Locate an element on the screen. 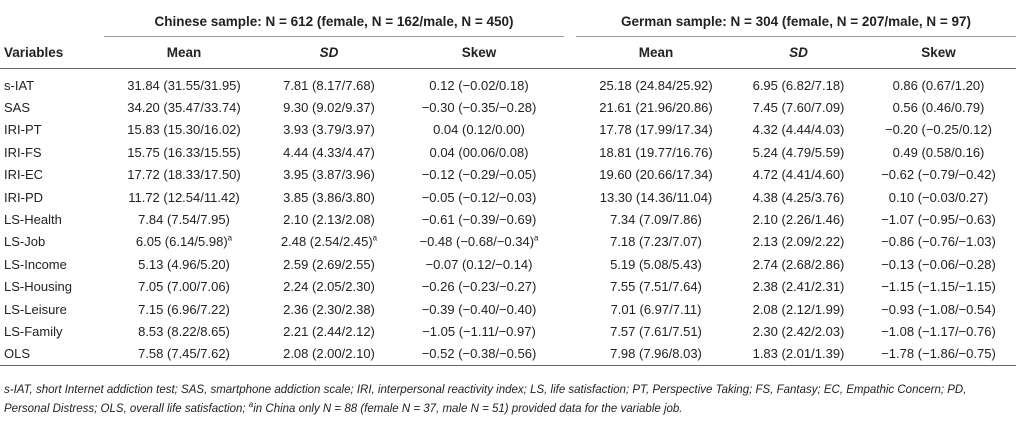  german-mean-cell: 13.30 (14.36/11.04) is located at coordinates (656, 197).